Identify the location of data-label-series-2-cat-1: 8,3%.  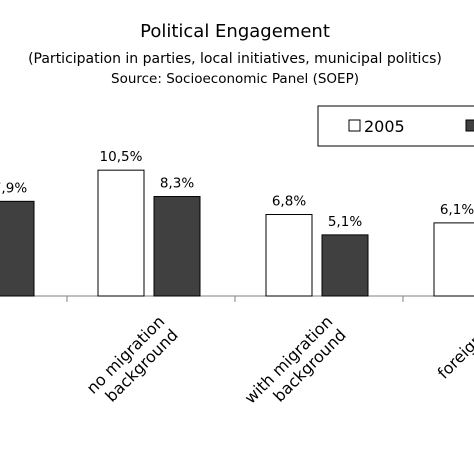
(177, 184).